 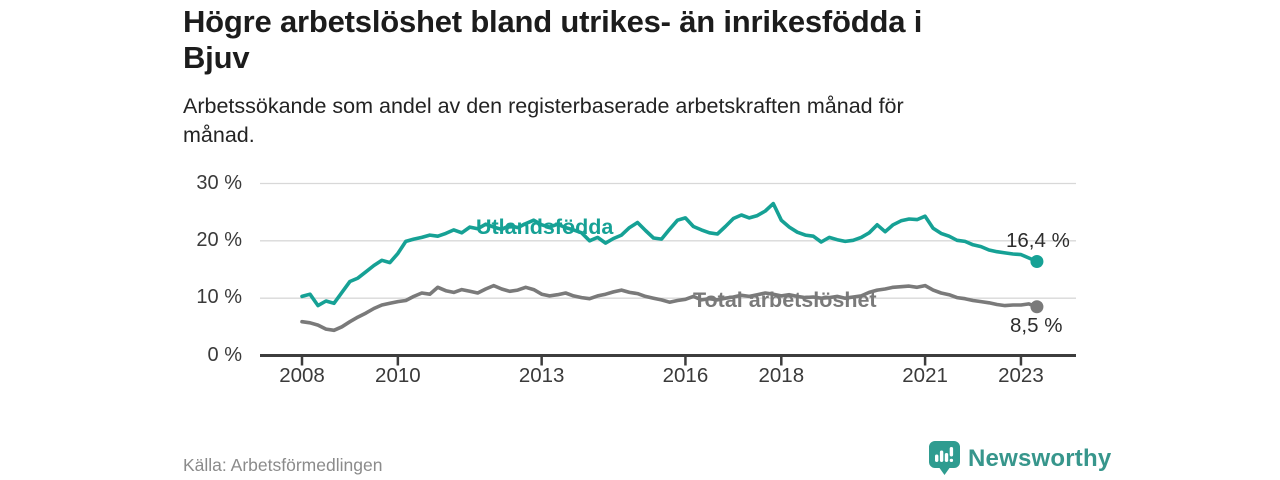 What do you see at coordinates (302, 375) in the screenshot?
I see `x-axis-tick-label: 2008` at bounding box center [302, 375].